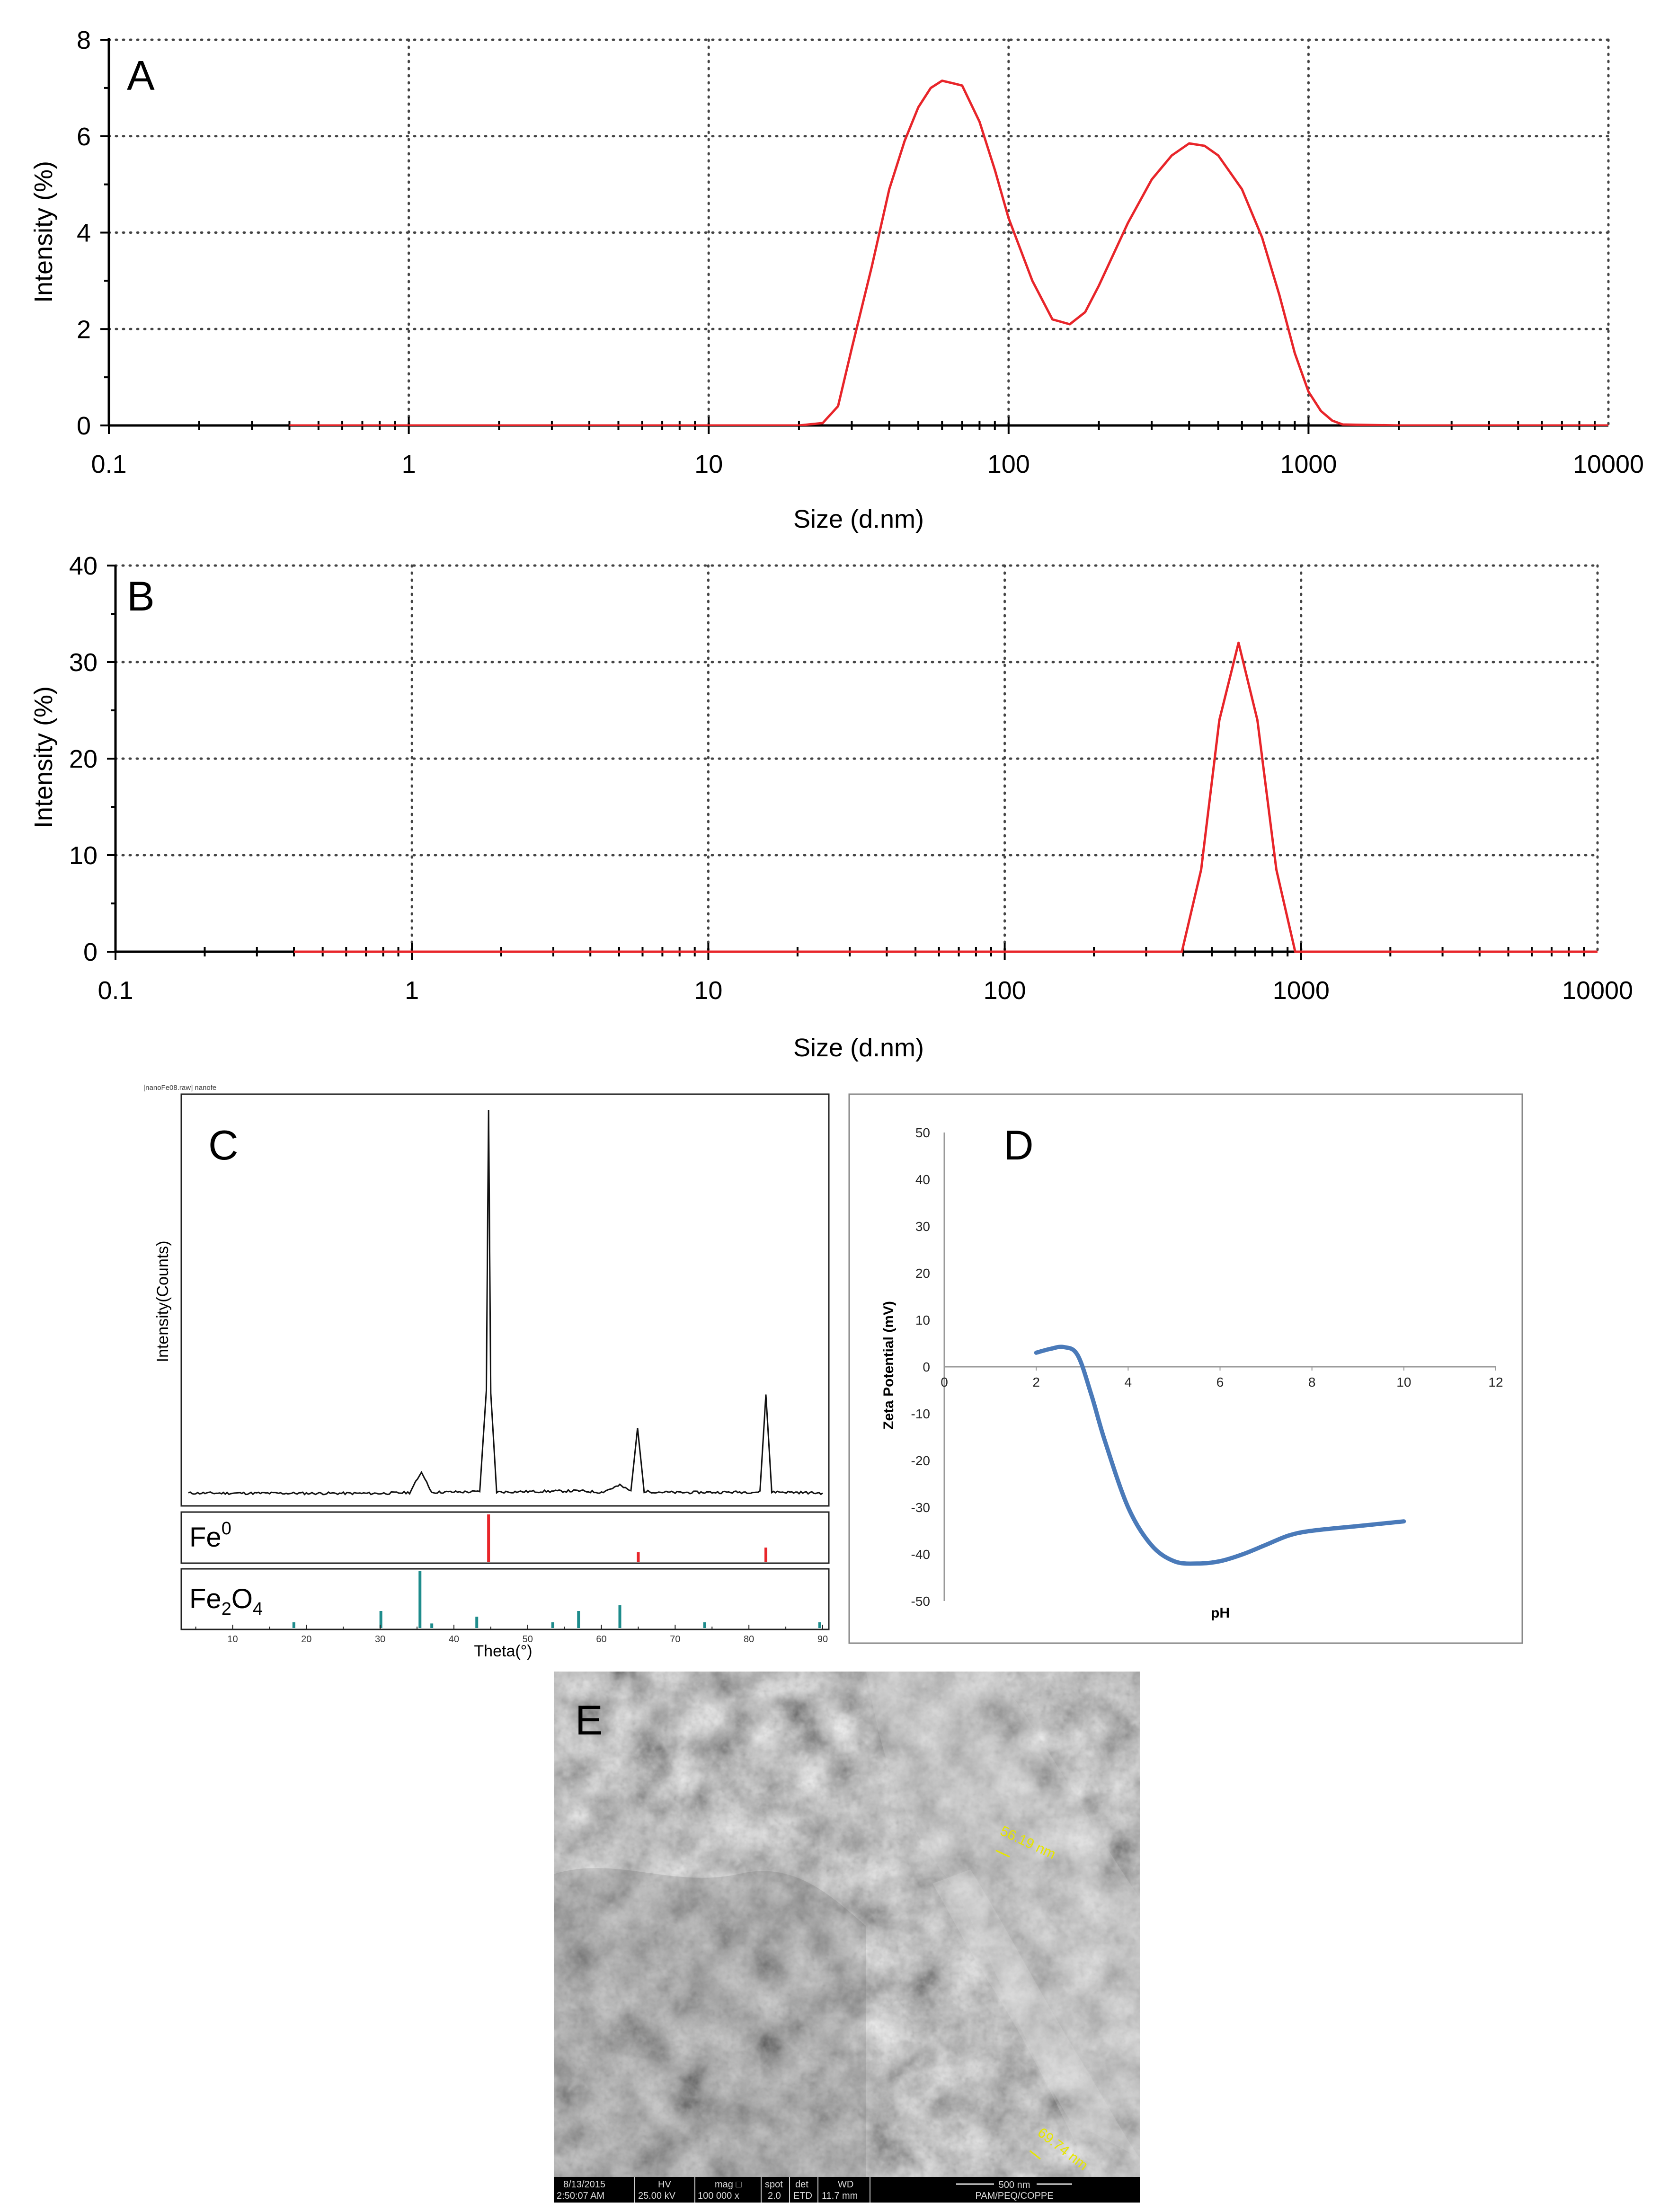  I want to click on c-x-tick-label: 90, so click(822, 1639).